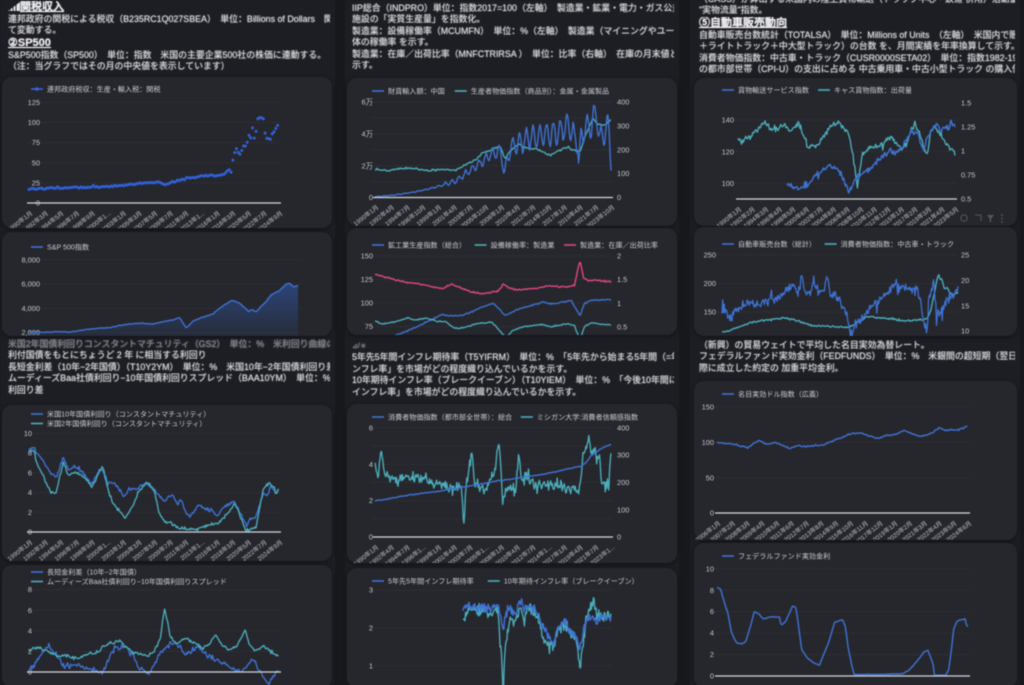 Image resolution: width=1024 pixels, height=685 pixels. Describe the element at coordinates (31, 308) in the screenshot. I see `svg-text: 4,000` at that location.